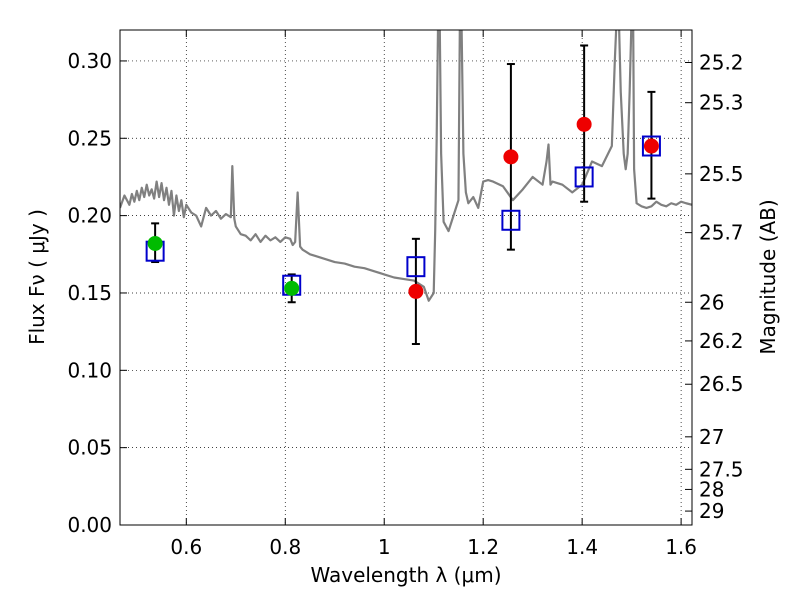  Describe the element at coordinates (483, 547) in the screenshot. I see `x-tick-label: 1.2` at that location.